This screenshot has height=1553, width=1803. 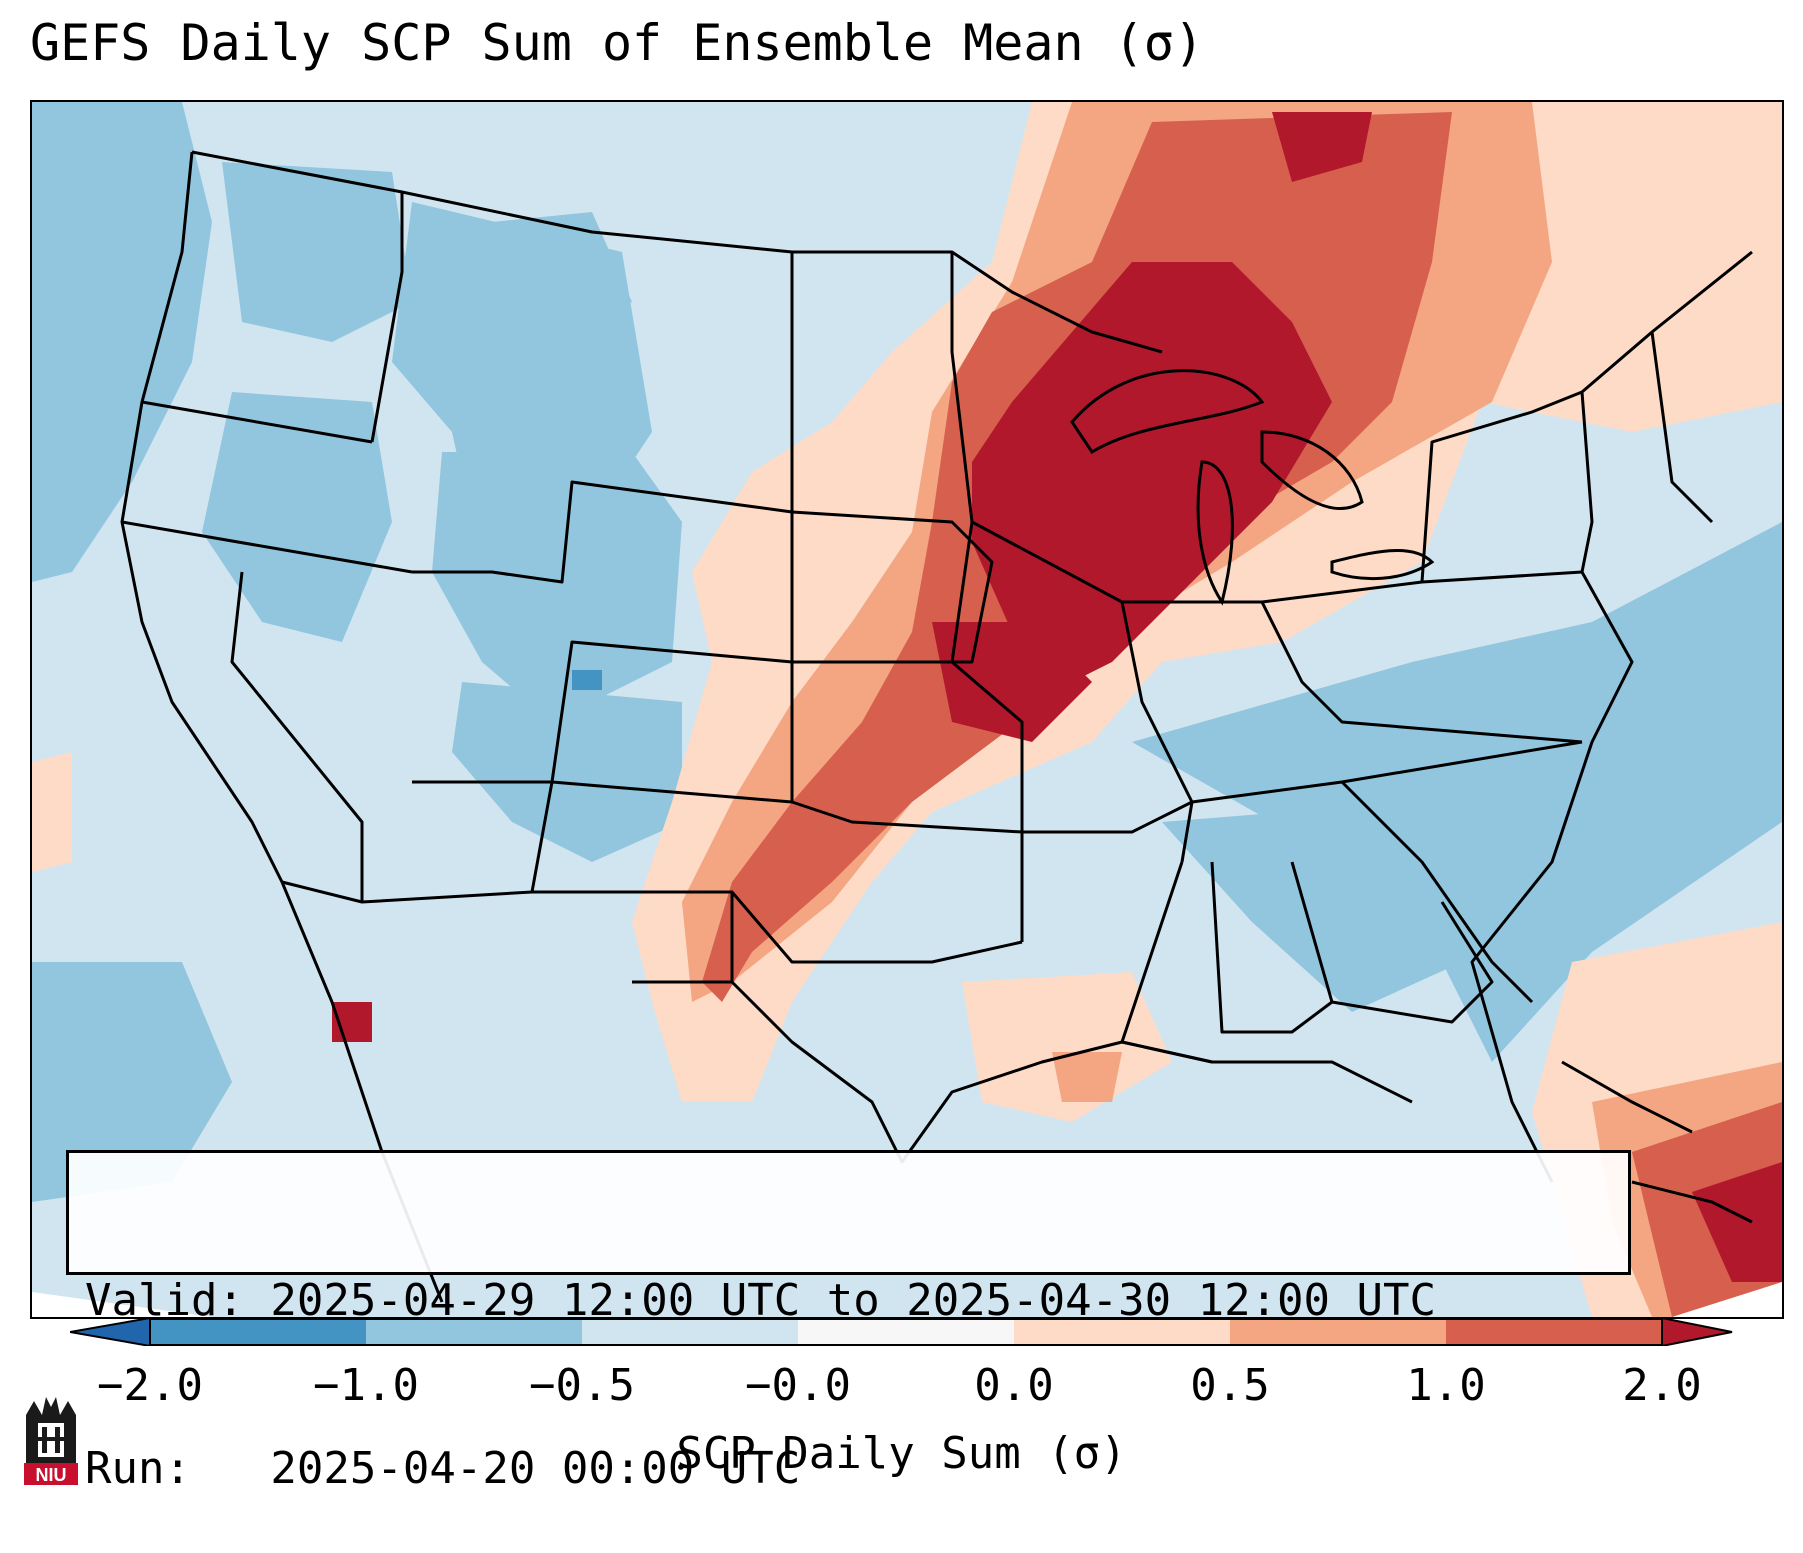 What do you see at coordinates (110, 1332) in the screenshot?
I see `colorbar-extend-low` at bounding box center [110, 1332].